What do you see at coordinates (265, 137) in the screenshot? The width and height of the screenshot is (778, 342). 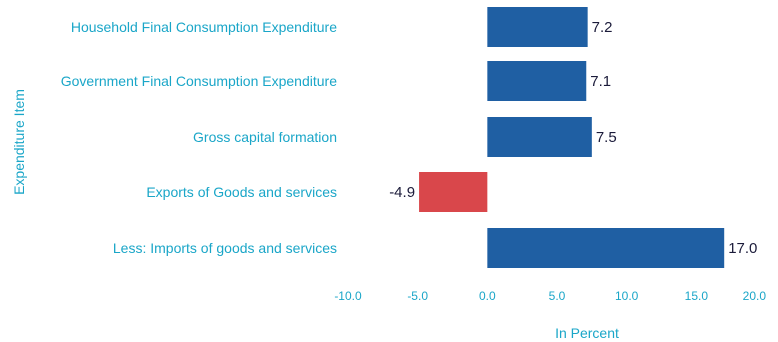 I see `category-label: Gross capital formation` at bounding box center [265, 137].